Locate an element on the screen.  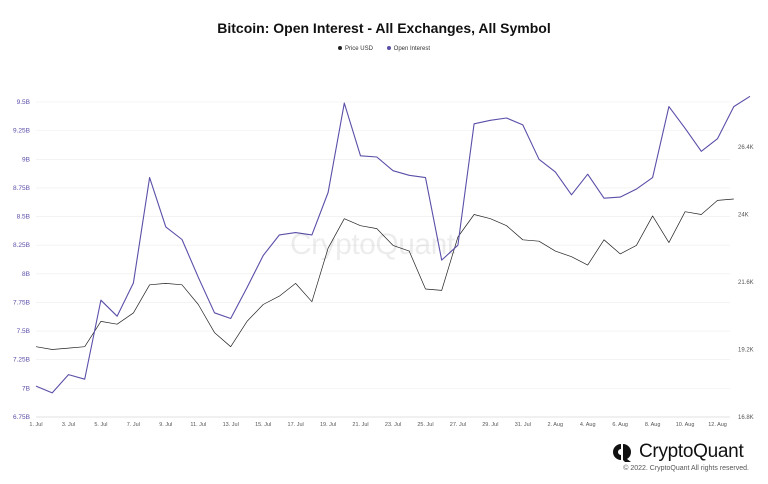
x-tick-label: 7. Jul is located at coordinates (133, 425).